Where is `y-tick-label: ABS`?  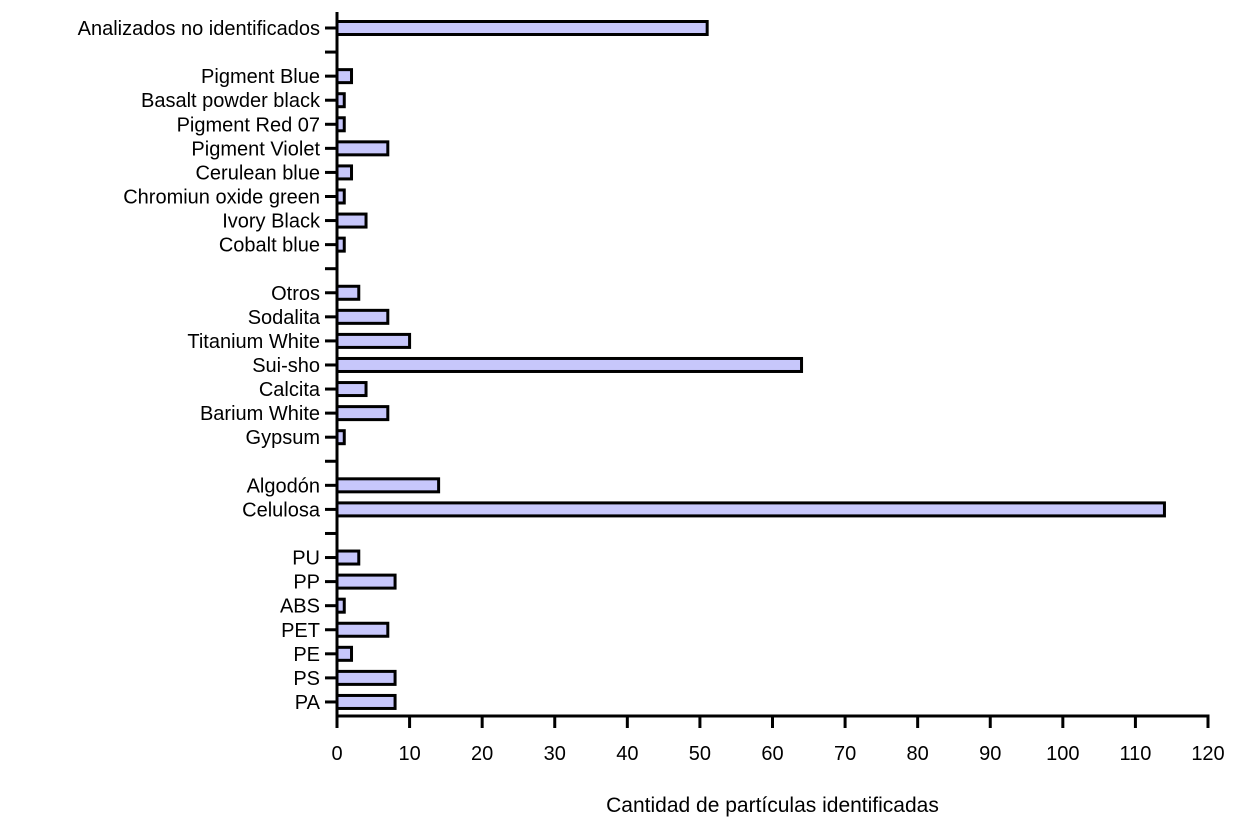
y-tick-label: ABS is located at coordinates (300, 607).